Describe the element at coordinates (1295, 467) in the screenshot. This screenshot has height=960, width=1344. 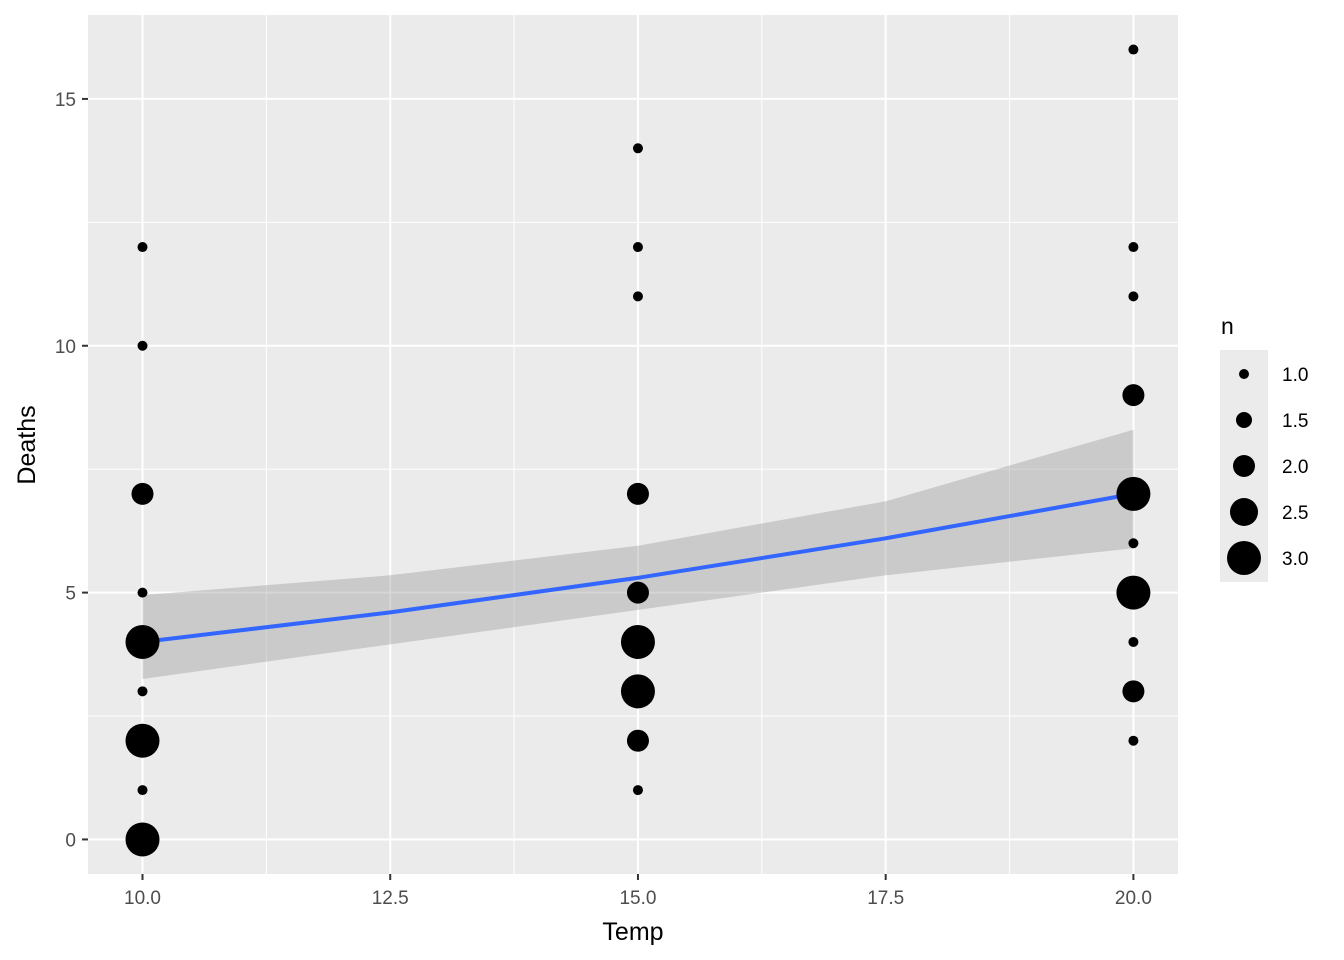
I see `legend-label: 2.0` at that location.